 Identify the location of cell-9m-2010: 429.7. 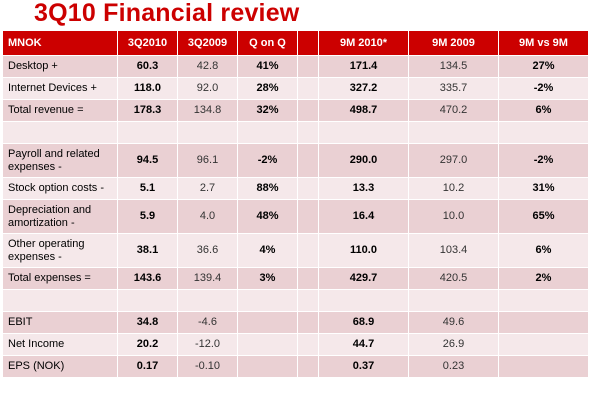
(363, 278).